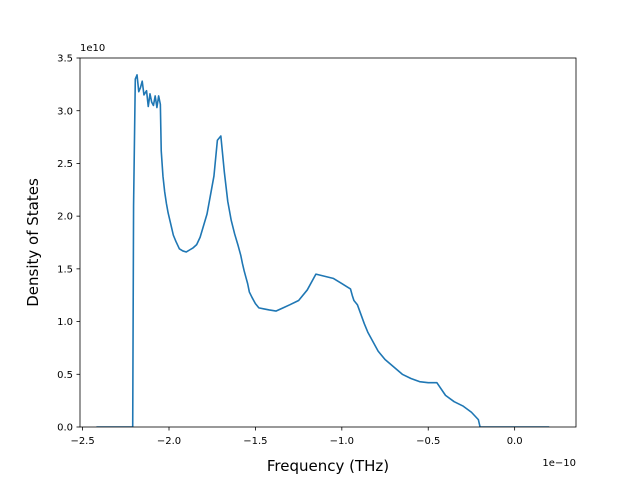 The width and height of the screenshot is (640, 480). I want to click on y-tick-label: 0.0, so click(65, 428).